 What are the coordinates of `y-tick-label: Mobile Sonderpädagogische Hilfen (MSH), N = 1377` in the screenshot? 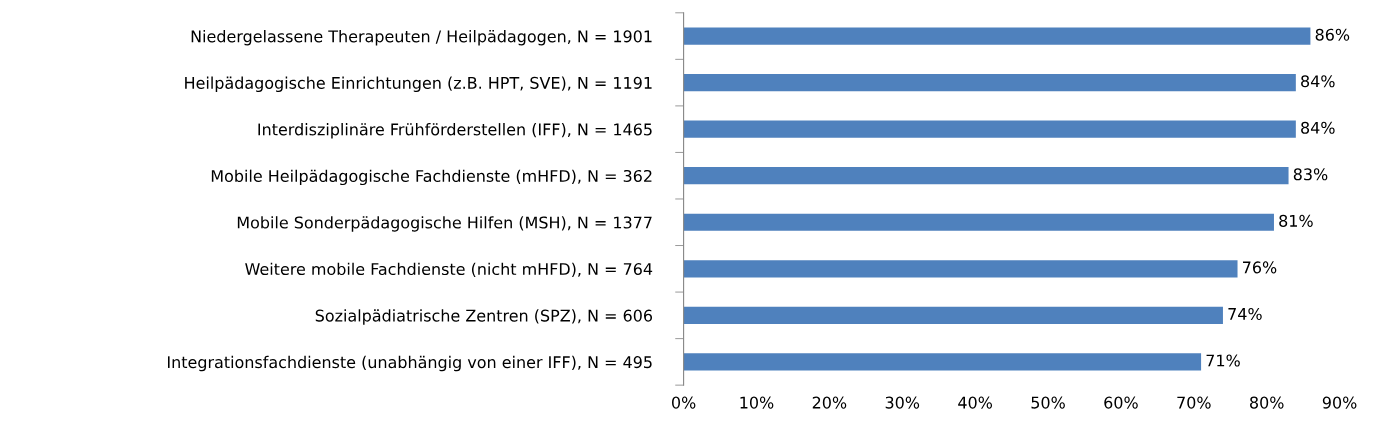 It's located at (444, 224).